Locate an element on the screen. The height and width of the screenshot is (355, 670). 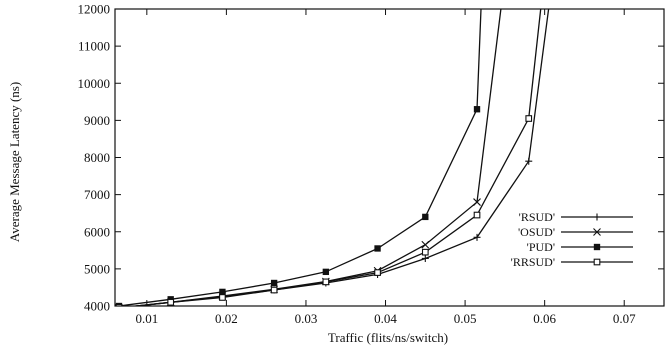
x-axis-title: Traffic (flits/ns/switch) is located at coordinates (388, 337).